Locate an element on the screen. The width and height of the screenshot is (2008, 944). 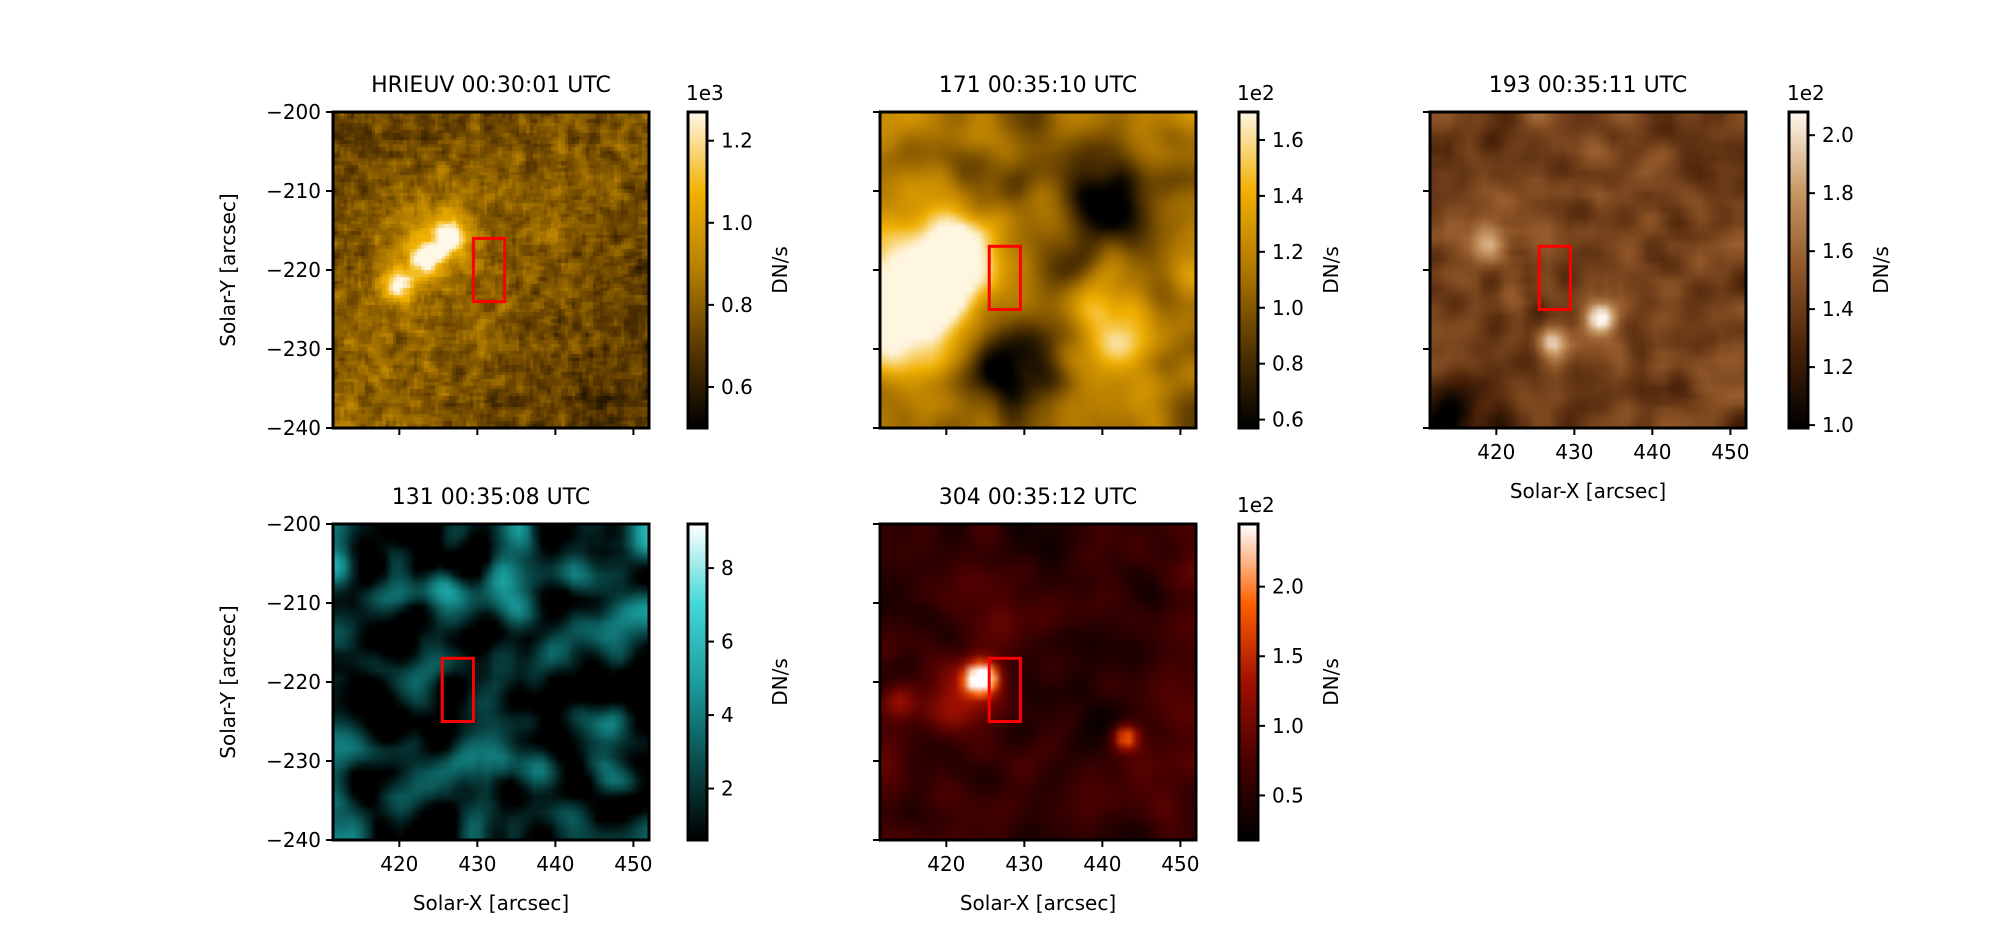
colorbar-tick-label: 4 is located at coordinates (727, 715).